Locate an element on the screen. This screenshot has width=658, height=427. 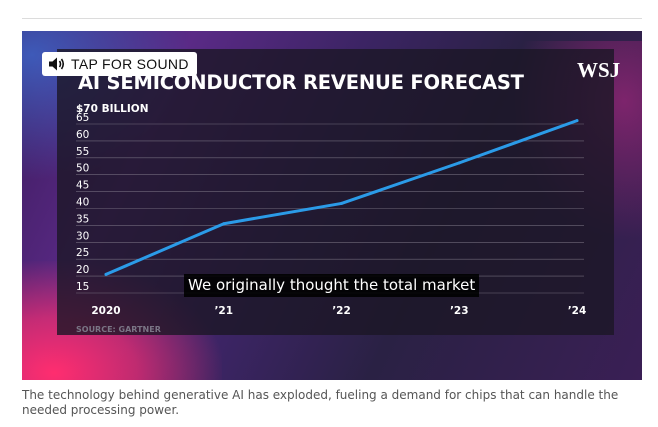
y-tick-45: 45 is located at coordinates (82, 186).